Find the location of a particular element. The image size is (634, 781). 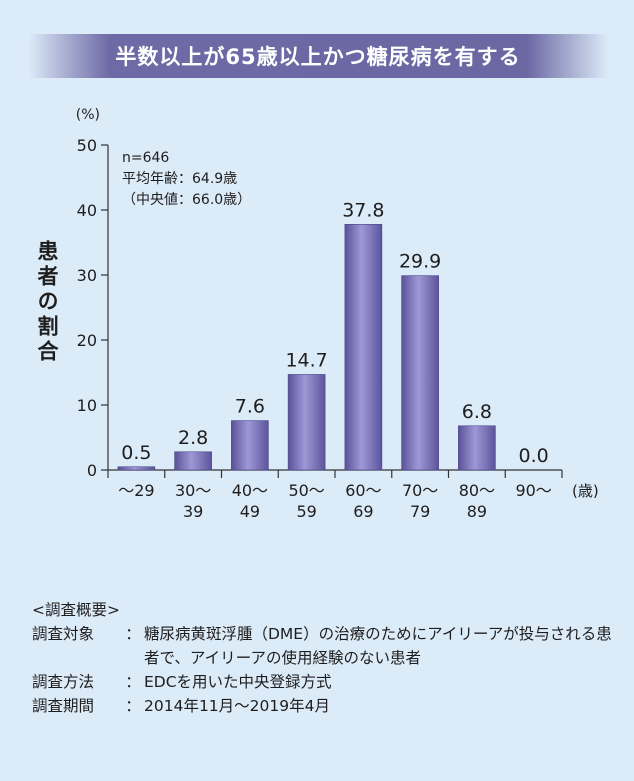

survey-value: EDCを用いた中央登録方式 is located at coordinates (238, 682).